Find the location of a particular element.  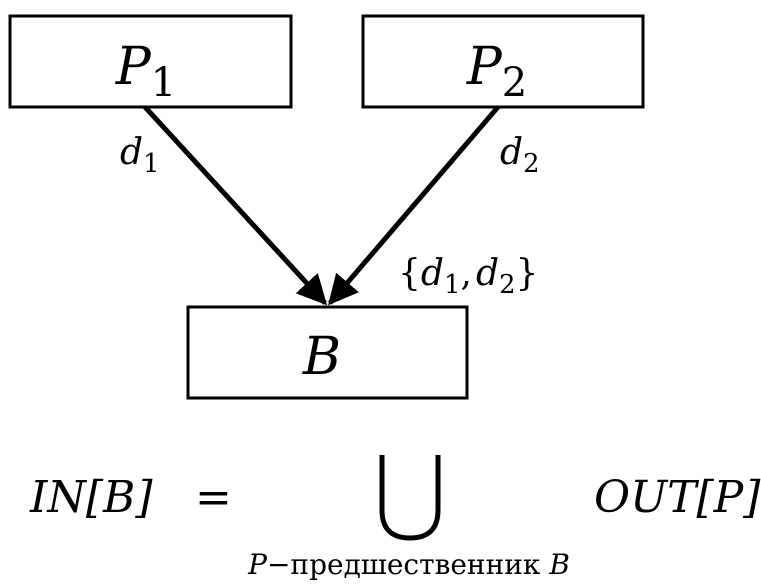

union-symbol is located at coordinates (410, 498).